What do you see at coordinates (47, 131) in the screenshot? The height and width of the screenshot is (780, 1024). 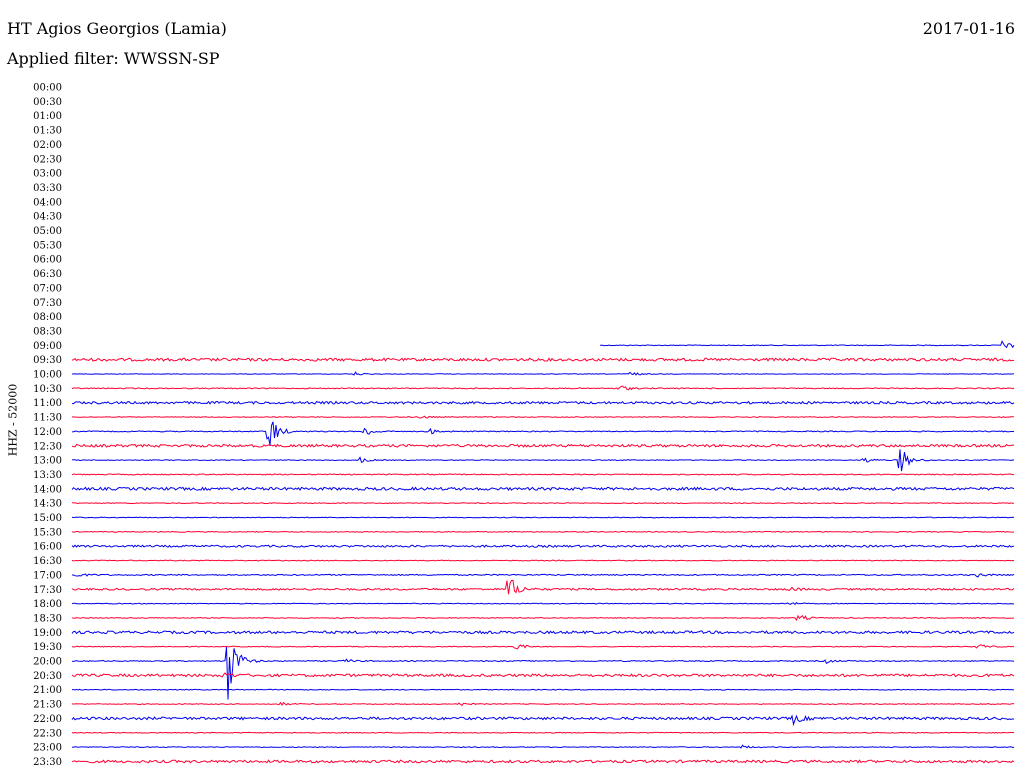 I see `time-tick-label: 01:30` at bounding box center [47, 131].